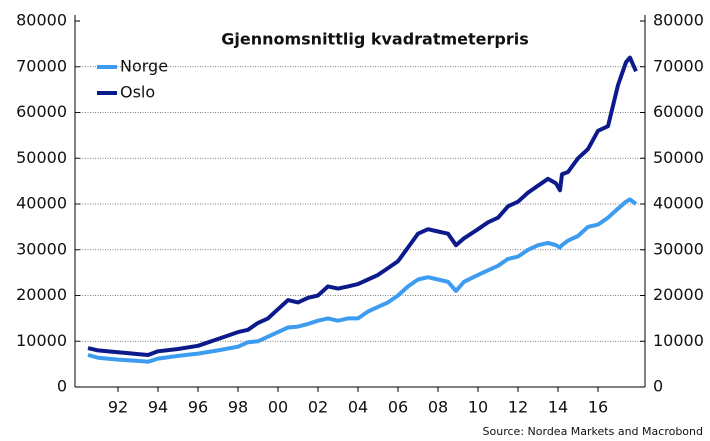  Describe the element at coordinates (478, 407) in the screenshot. I see `x-tick-label: 10` at that location.